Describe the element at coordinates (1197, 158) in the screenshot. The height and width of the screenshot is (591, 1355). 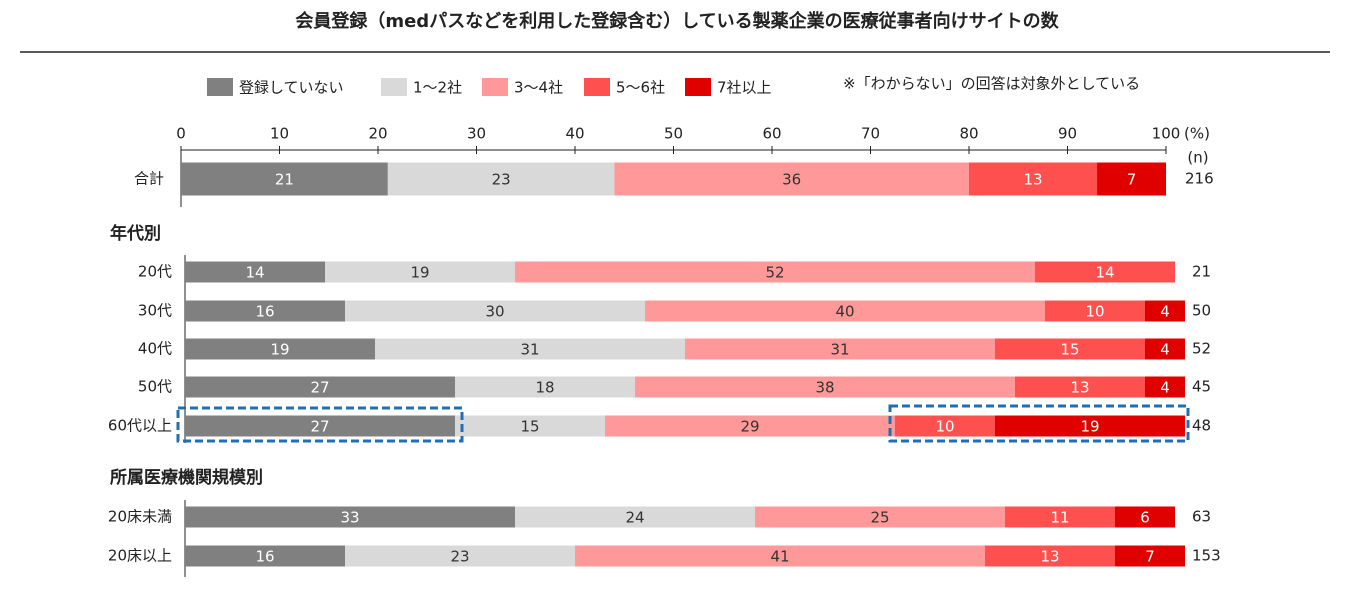
I see `n-label: (n)` at that location.